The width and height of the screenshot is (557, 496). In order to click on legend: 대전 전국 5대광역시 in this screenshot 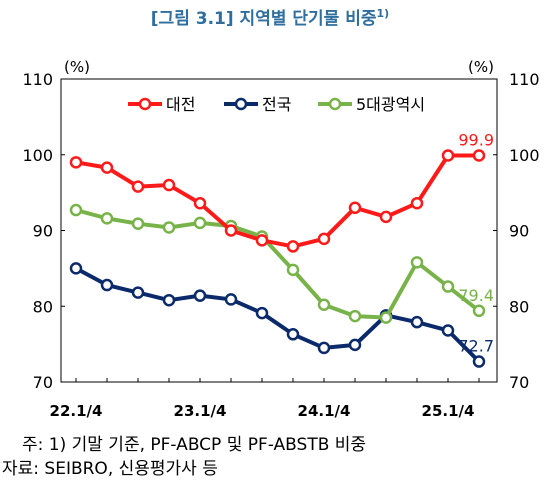, I will do `click(276, 104)`.